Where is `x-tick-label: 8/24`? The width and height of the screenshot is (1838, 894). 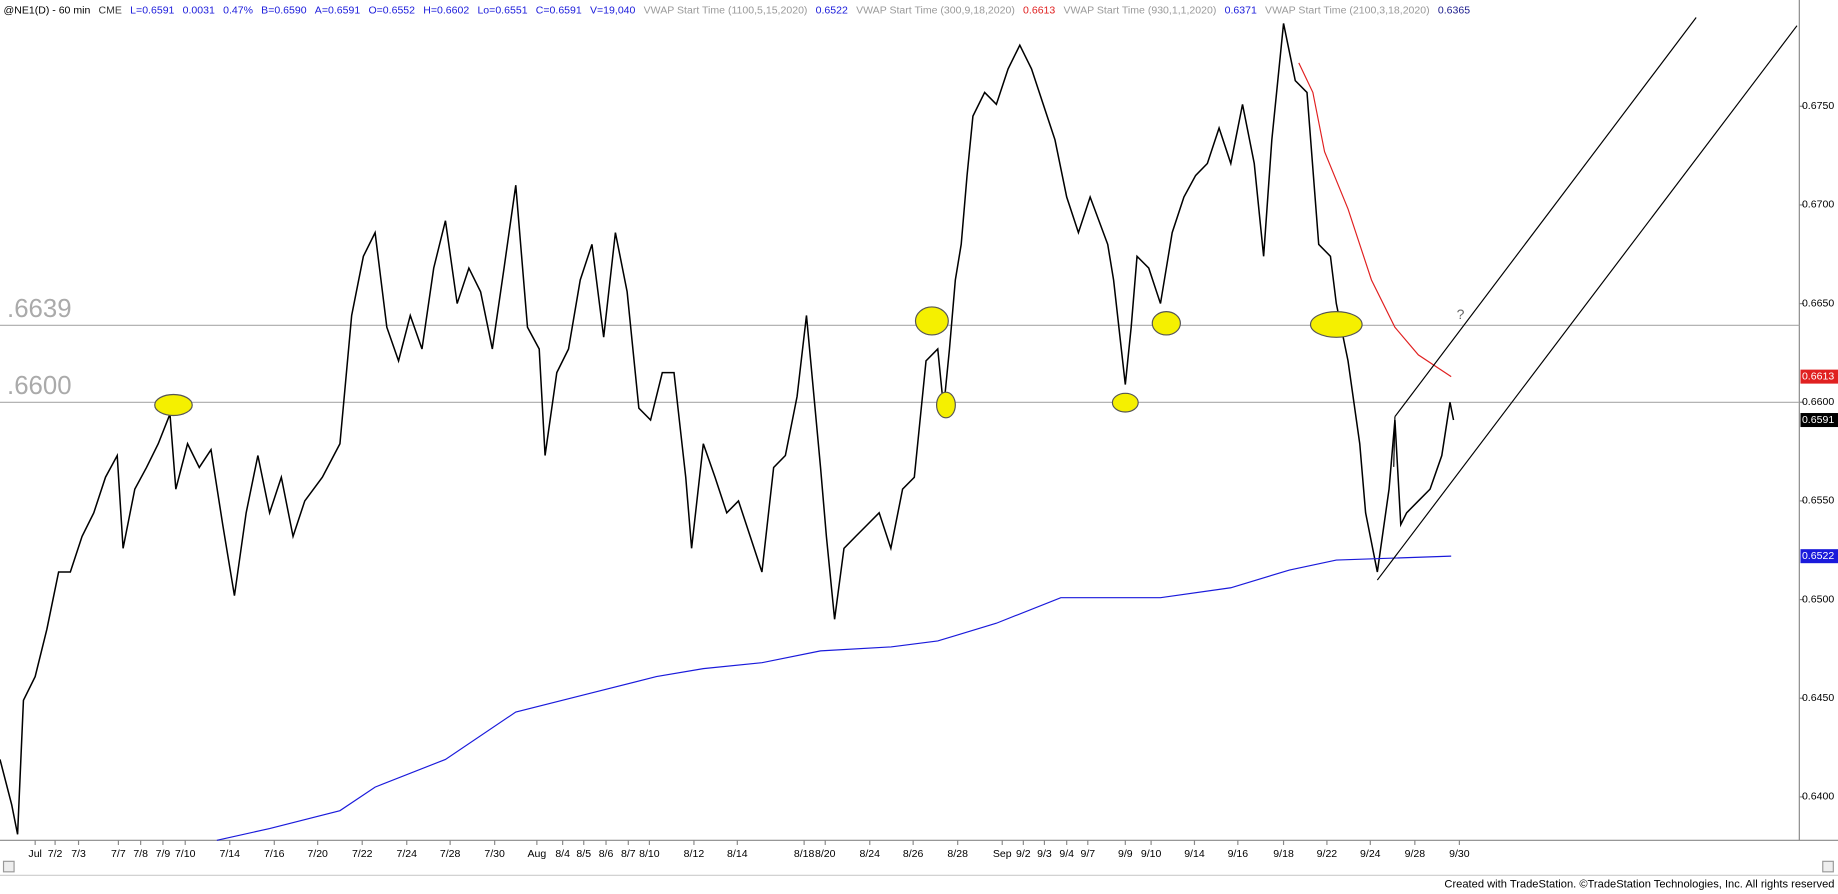
x-tick-label: 8/24 is located at coordinates (870, 854).